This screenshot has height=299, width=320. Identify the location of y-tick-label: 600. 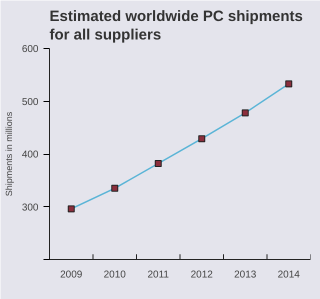
(30, 49).